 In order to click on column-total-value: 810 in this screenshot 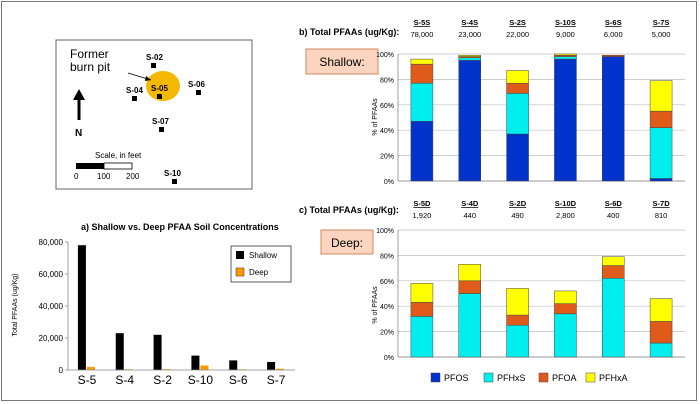, I will do `click(661, 215)`.